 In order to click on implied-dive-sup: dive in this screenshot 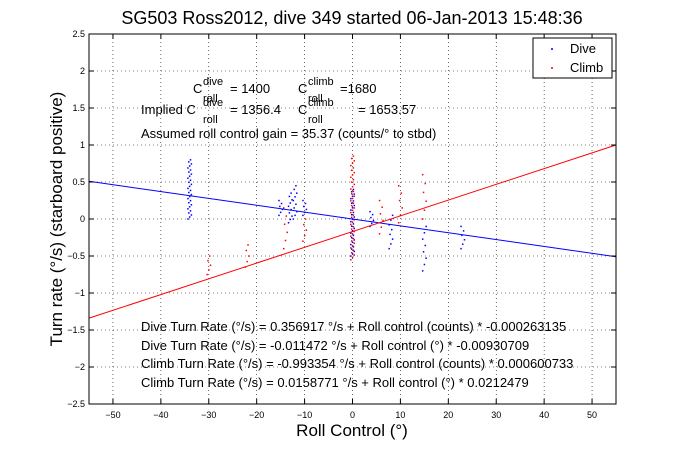, I will do `click(213, 103)`.